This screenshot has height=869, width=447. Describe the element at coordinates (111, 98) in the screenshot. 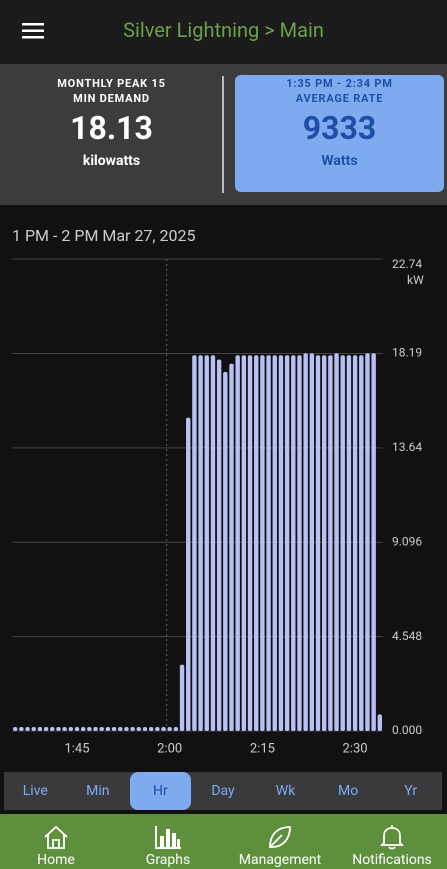

I see `card-label: MIN DEMAND` at that location.